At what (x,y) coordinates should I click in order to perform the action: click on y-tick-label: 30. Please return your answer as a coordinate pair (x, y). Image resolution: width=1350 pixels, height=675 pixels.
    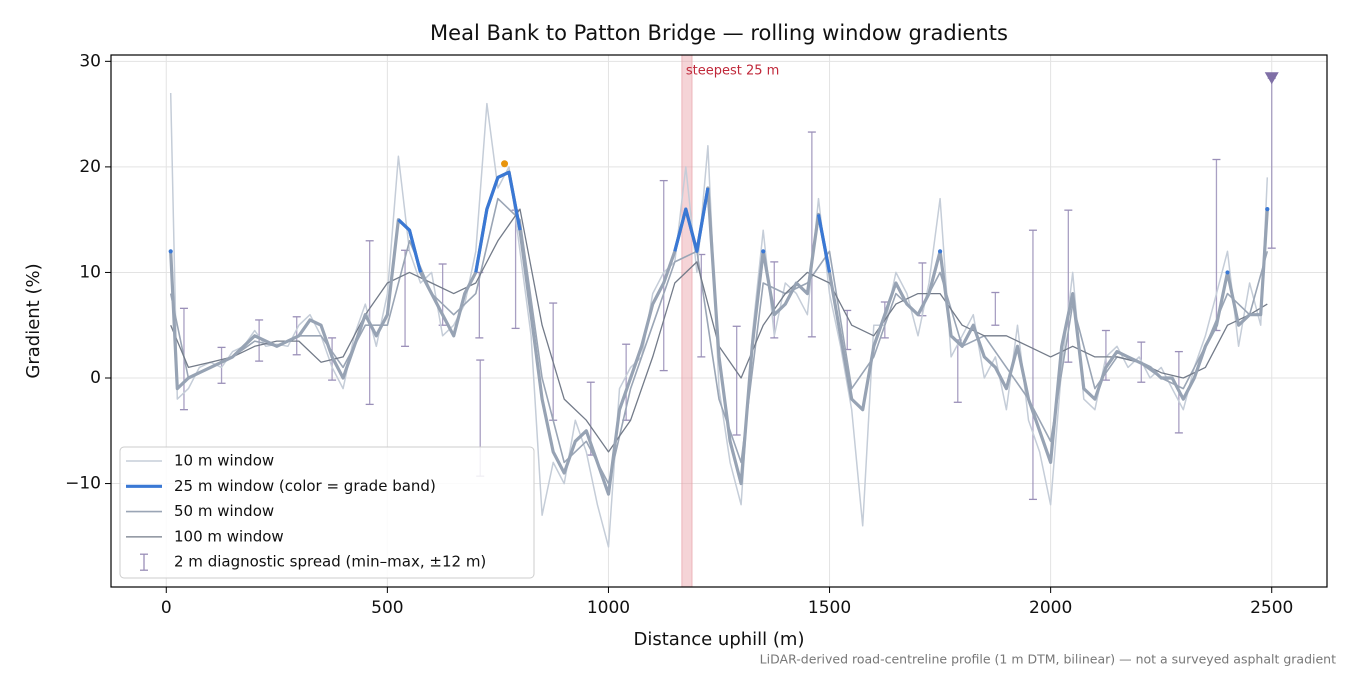
    Looking at the image, I should click on (90, 61).